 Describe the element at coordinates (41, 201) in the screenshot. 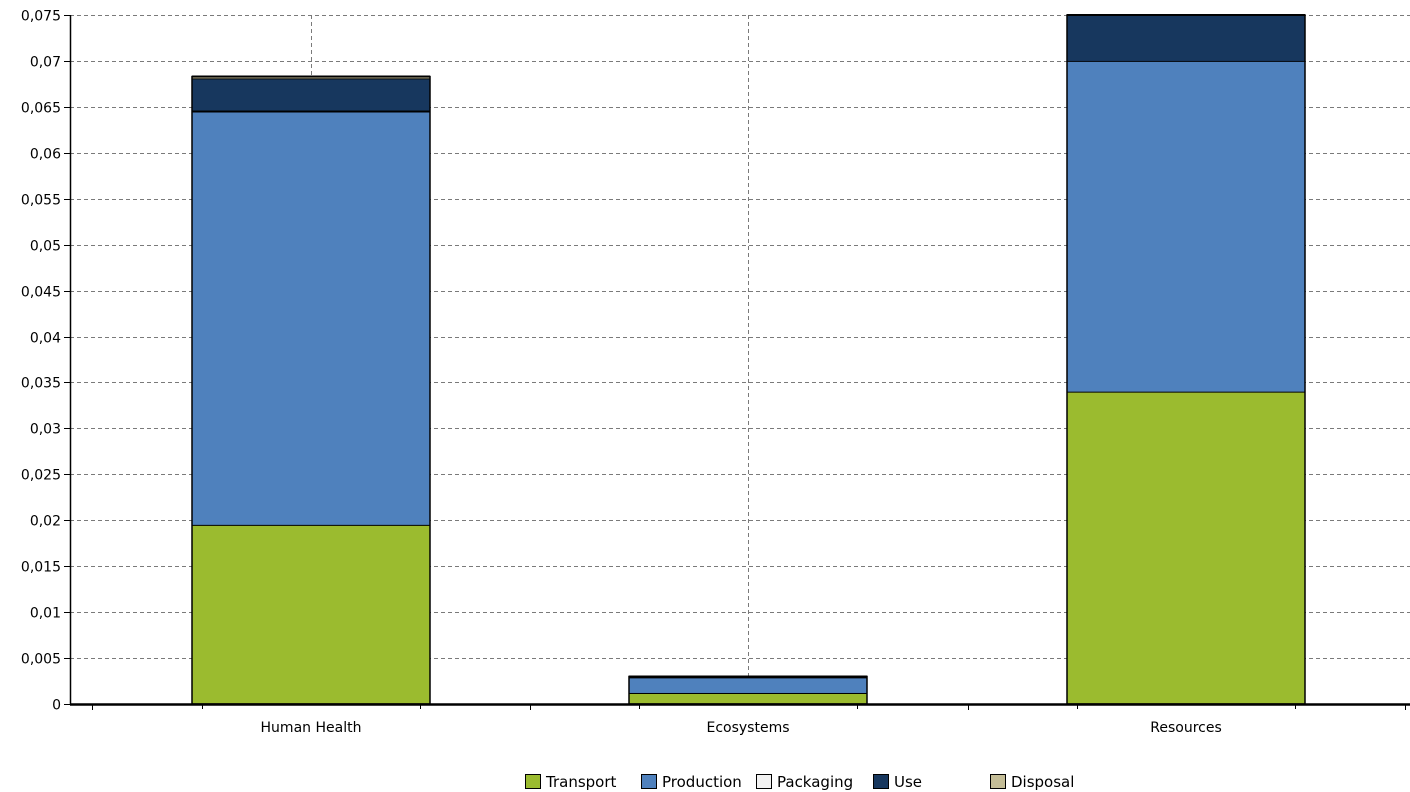

I see `y-tick-label: 0,055` at that location.